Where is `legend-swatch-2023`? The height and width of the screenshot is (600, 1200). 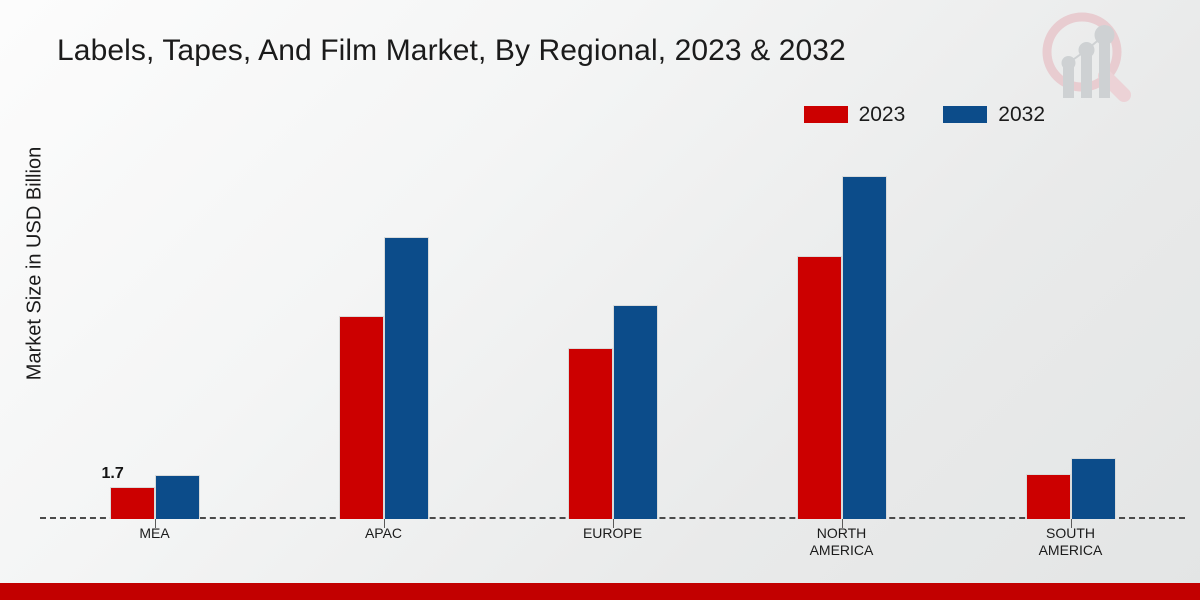 legend-swatch-2023 is located at coordinates (825, 114).